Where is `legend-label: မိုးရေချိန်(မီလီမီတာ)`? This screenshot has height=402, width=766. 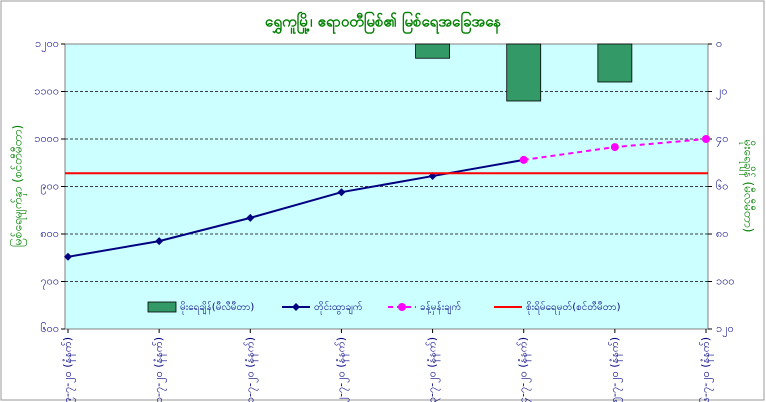 legend-label: မိုးရေချိန်(မီလီမီတာ) is located at coordinates (217, 307).